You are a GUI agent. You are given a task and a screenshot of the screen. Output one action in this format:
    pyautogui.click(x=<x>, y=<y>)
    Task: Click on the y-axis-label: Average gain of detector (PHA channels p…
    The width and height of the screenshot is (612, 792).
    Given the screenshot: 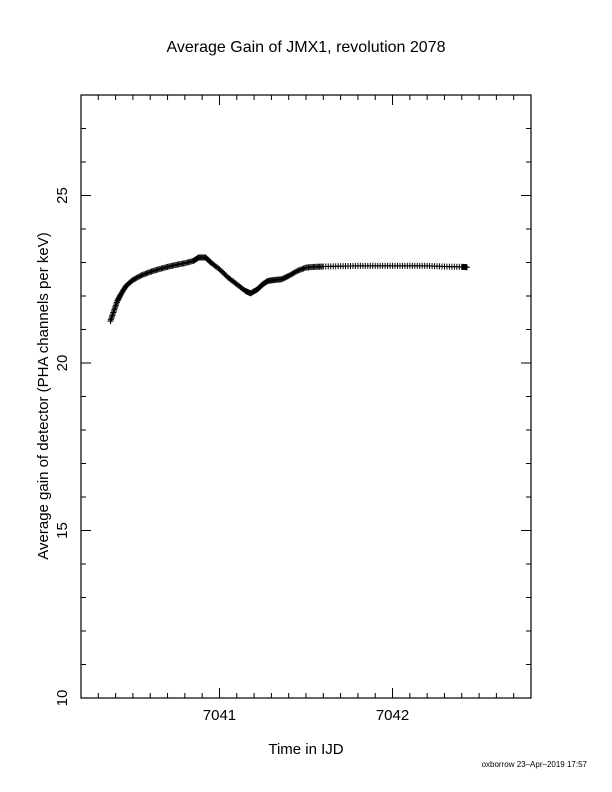 What is the action you would take?
    pyautogui.click(x=43, y=395)
    